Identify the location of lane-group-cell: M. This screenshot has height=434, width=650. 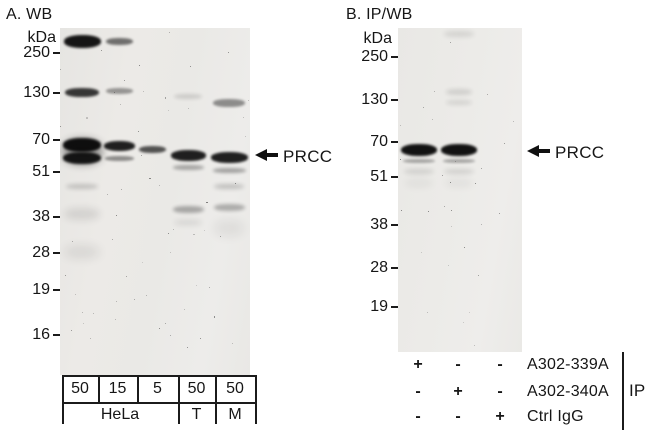
(235, 414).